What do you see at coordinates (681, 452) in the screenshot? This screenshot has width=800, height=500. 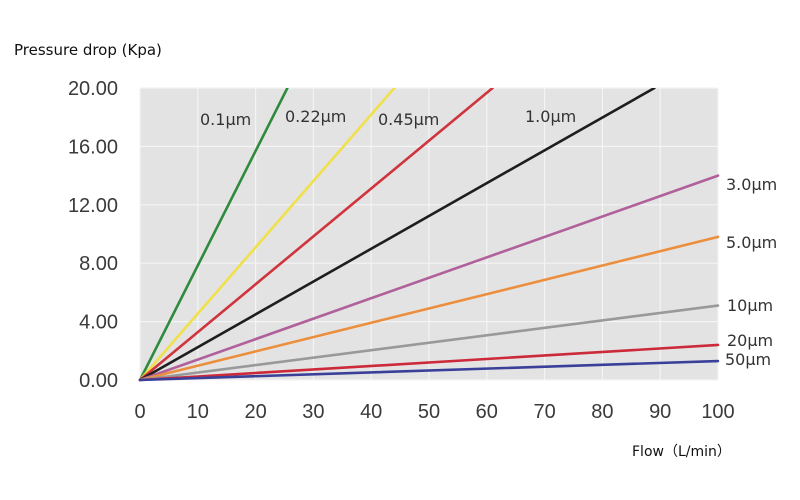 I see `x-axis-title: Flow（L/min）` at bounding box center [681, 452].